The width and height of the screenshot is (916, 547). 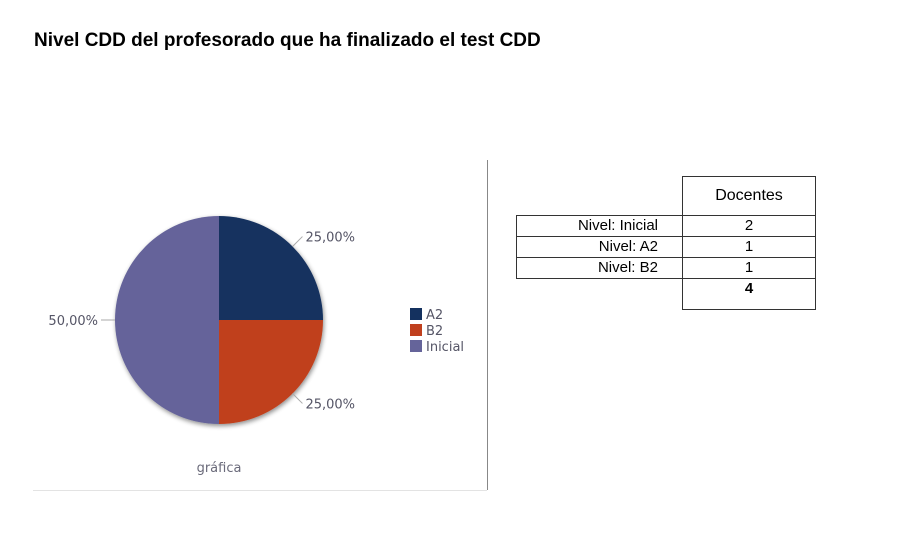 What do you see at coordinates (416, 314) in the screenshot?
I see `legend-swatch-a2` at bounding box center [416, 314].